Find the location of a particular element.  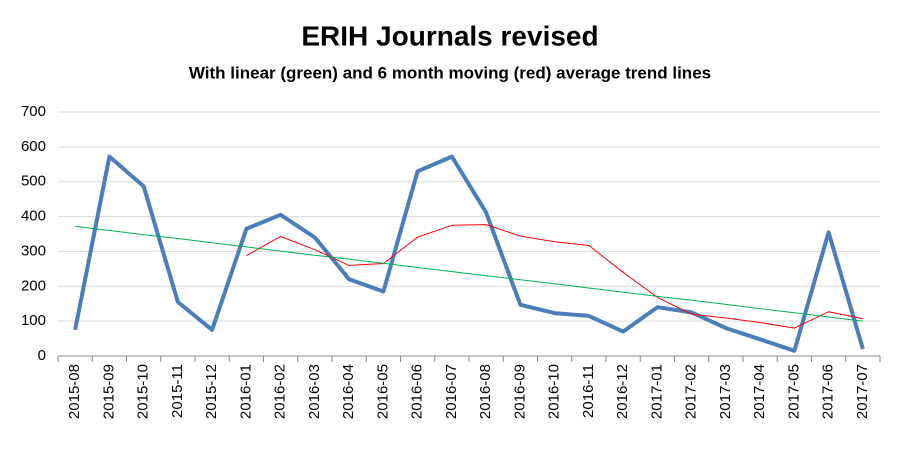

x-tick-label: 2015-10 is located at coordinates (143, 391).